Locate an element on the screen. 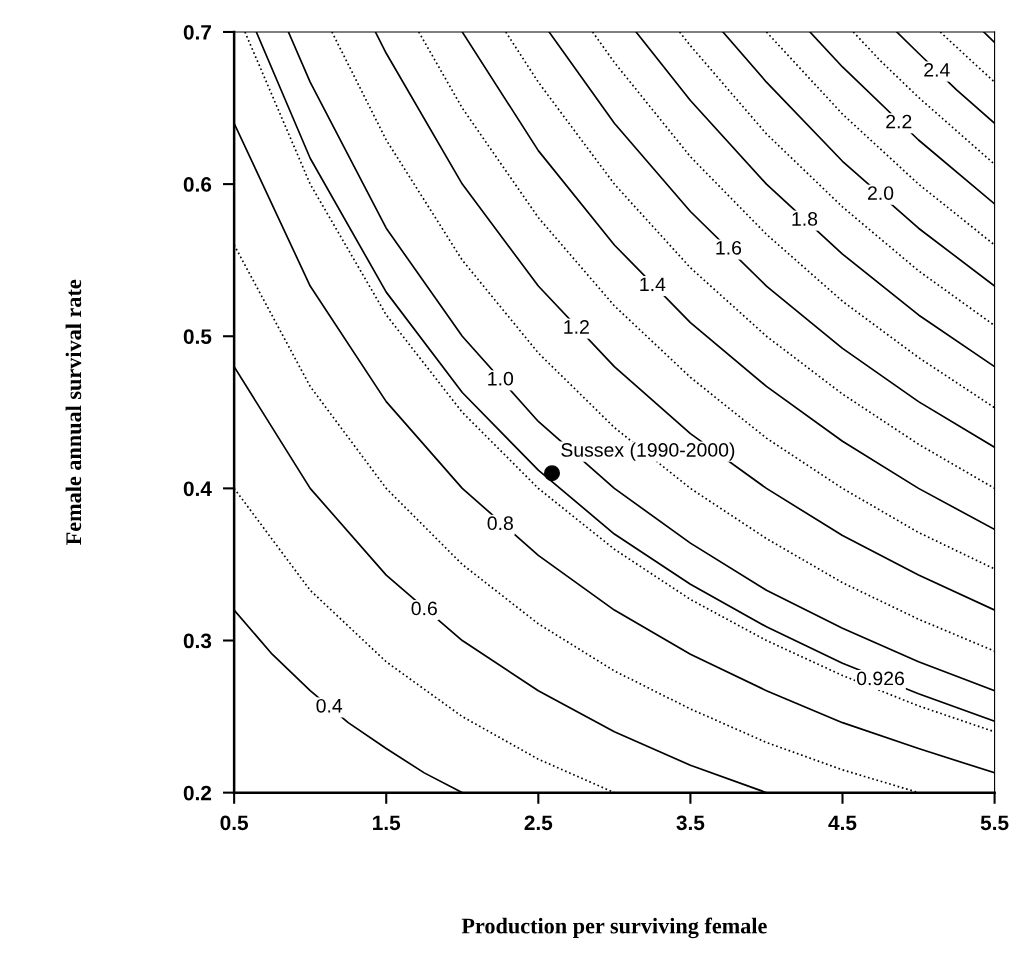 The width and height of the screenshot is (1018, 969). annotation: 0.926 is located at coordinates (880, 678).